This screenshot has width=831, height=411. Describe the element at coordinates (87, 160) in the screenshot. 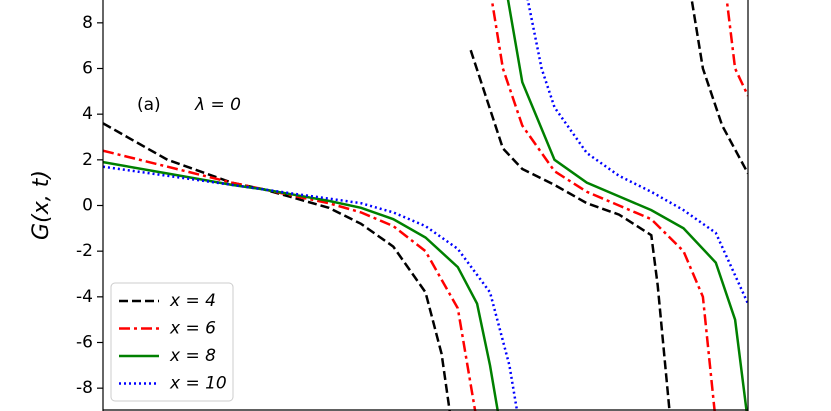

I see `y-tick-label: 2` at that location.